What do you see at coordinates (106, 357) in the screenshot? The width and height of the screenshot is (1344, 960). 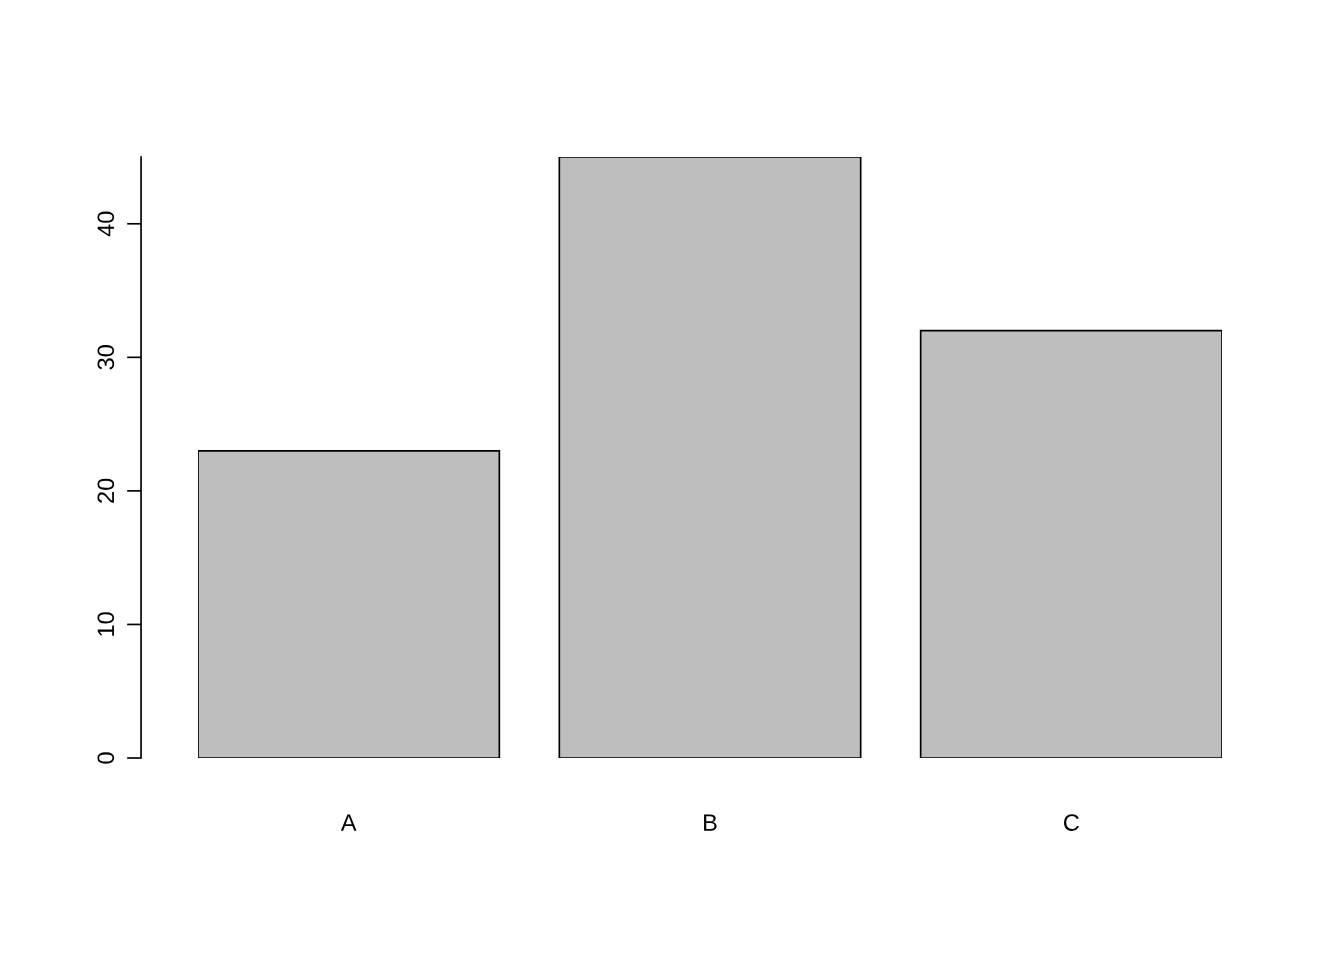 I see `y-tick-label: 30` at bounding box center [106, 357].